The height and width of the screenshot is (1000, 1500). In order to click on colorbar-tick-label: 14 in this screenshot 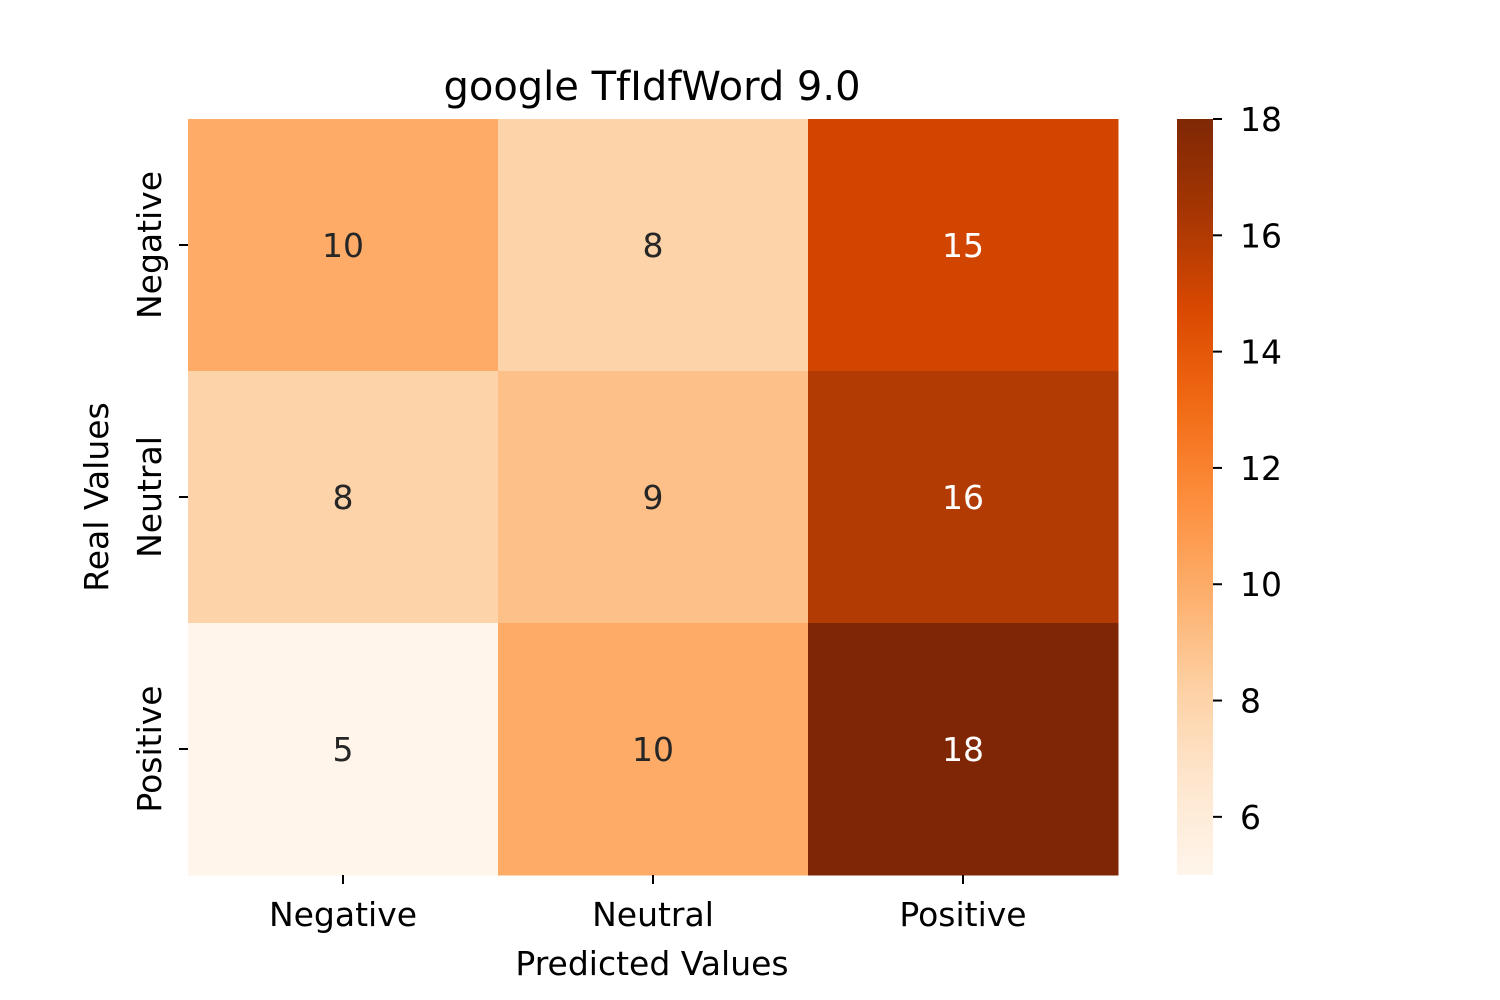, I will do `click(1261, 352)`.